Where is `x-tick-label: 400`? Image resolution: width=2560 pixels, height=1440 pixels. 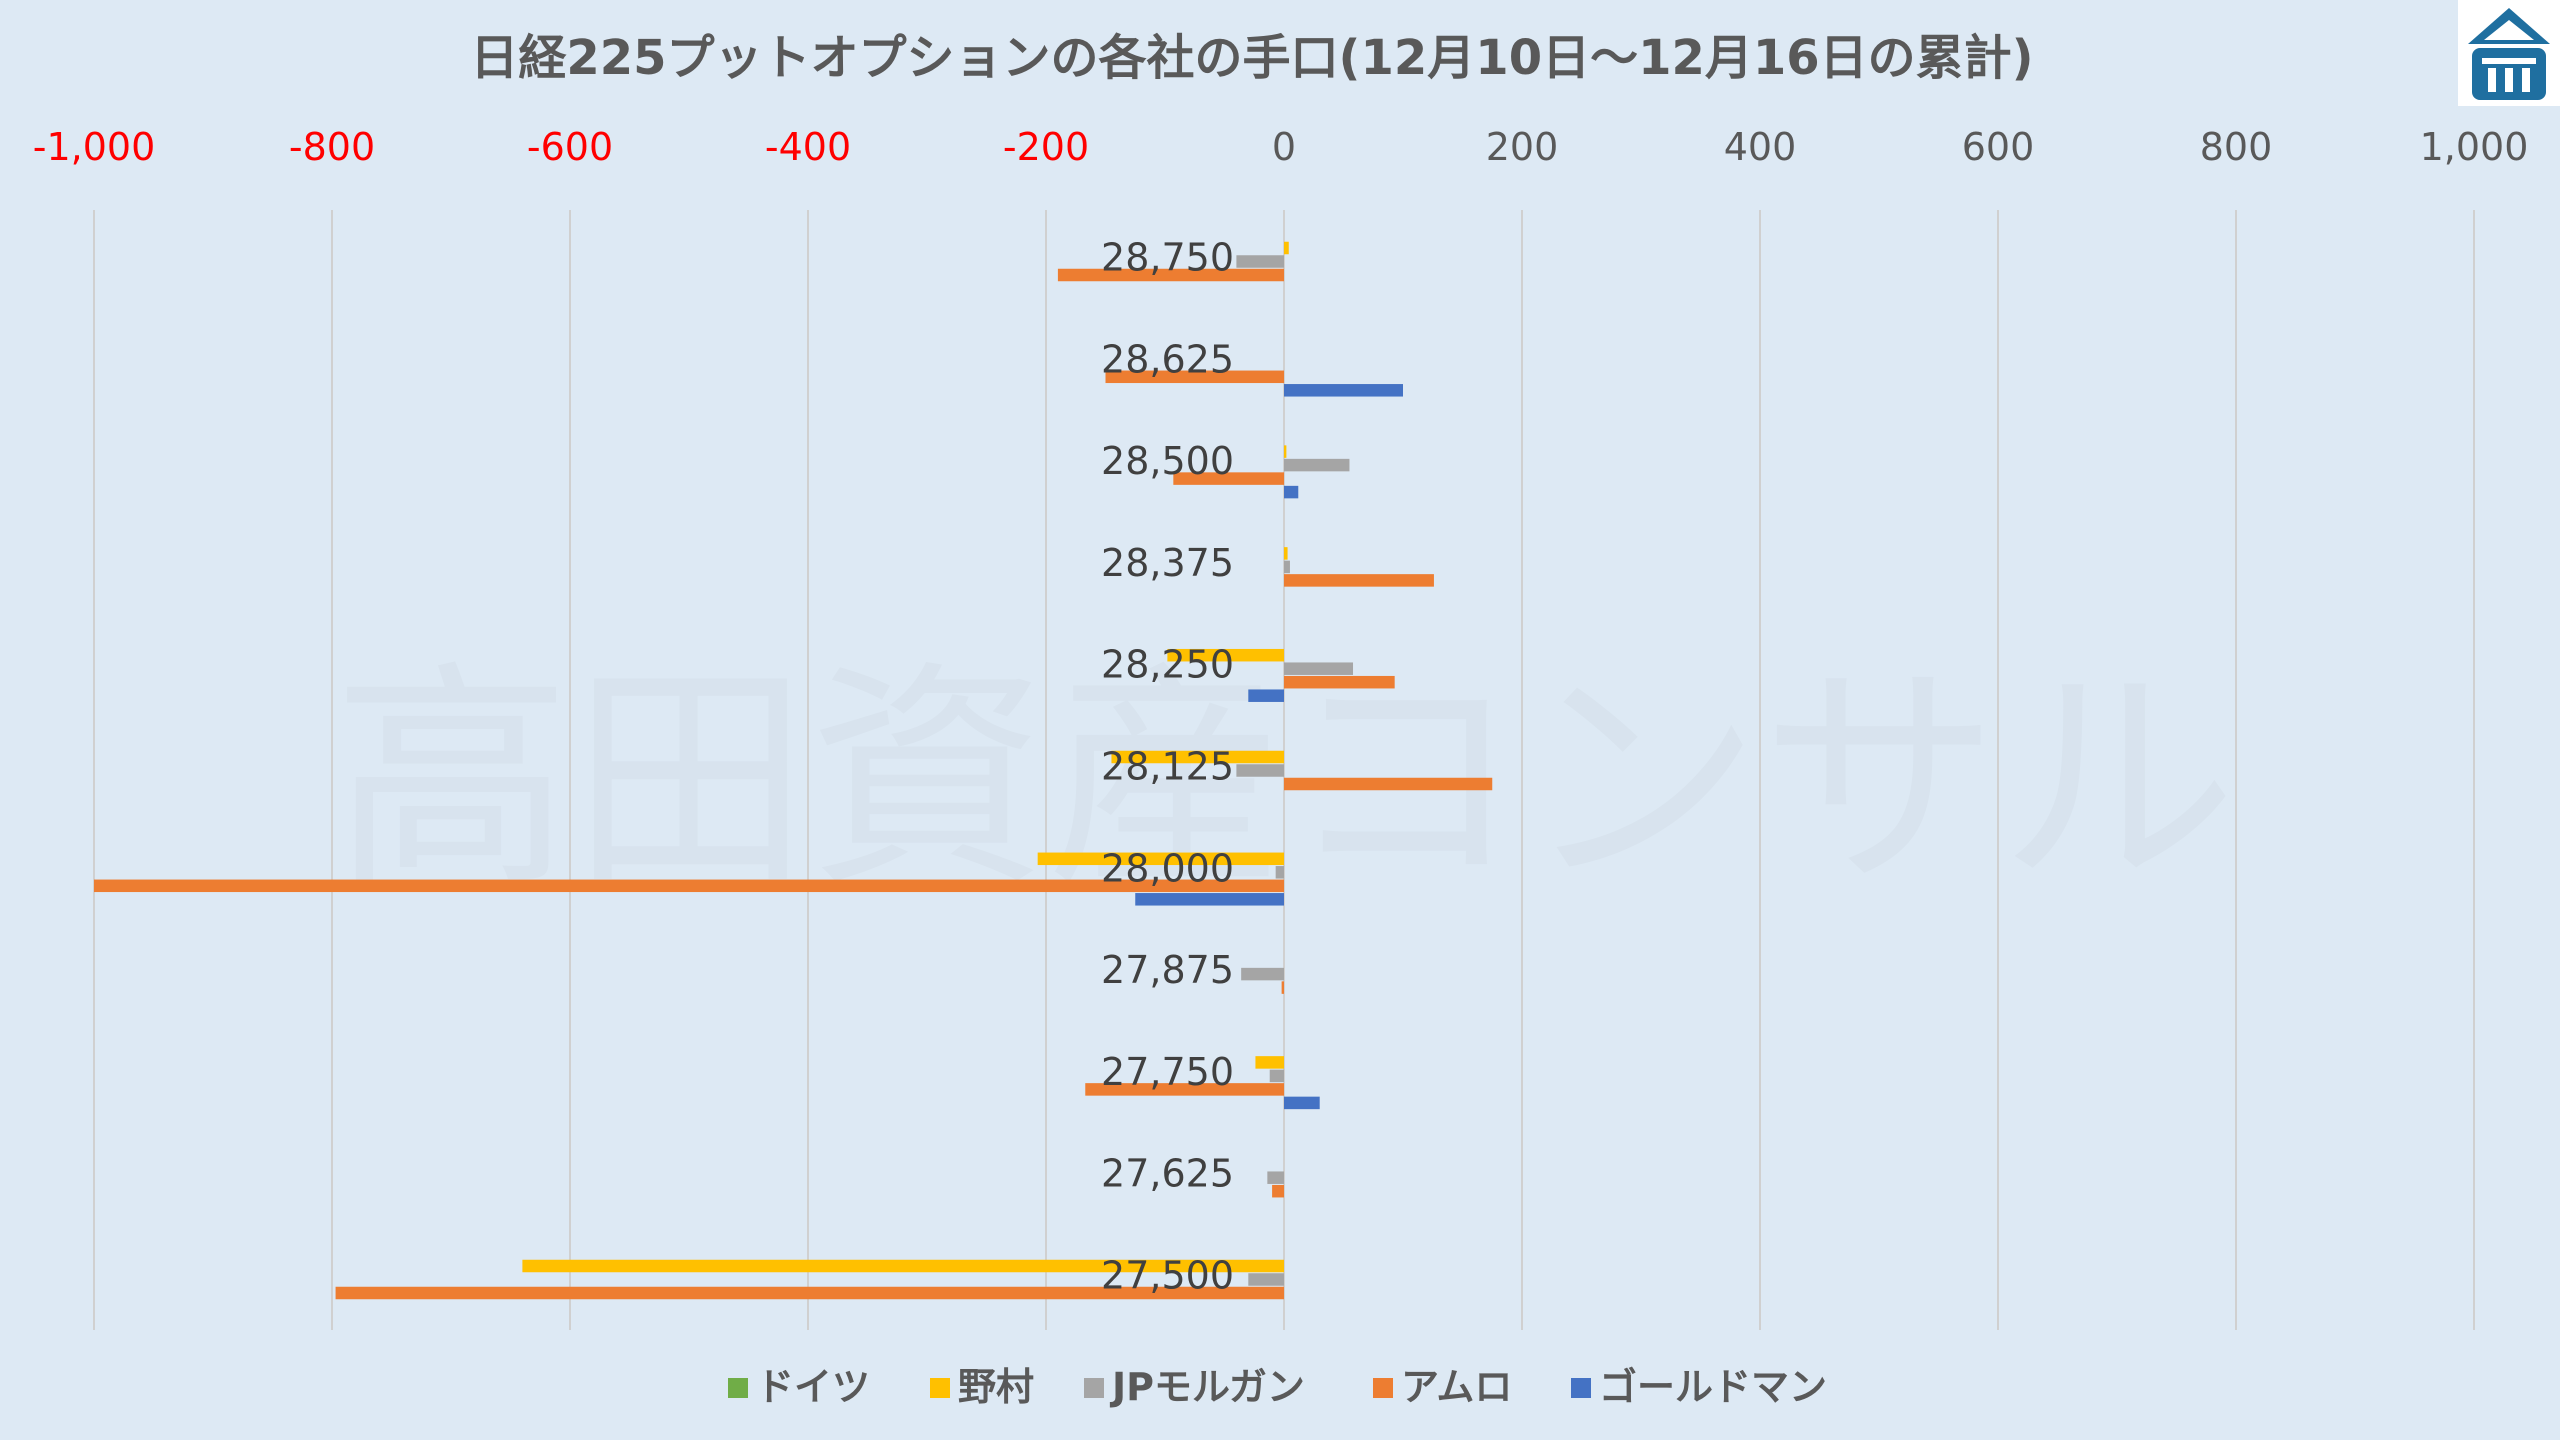
x-tick-label: 400 is located at coordinates (1760, 147).